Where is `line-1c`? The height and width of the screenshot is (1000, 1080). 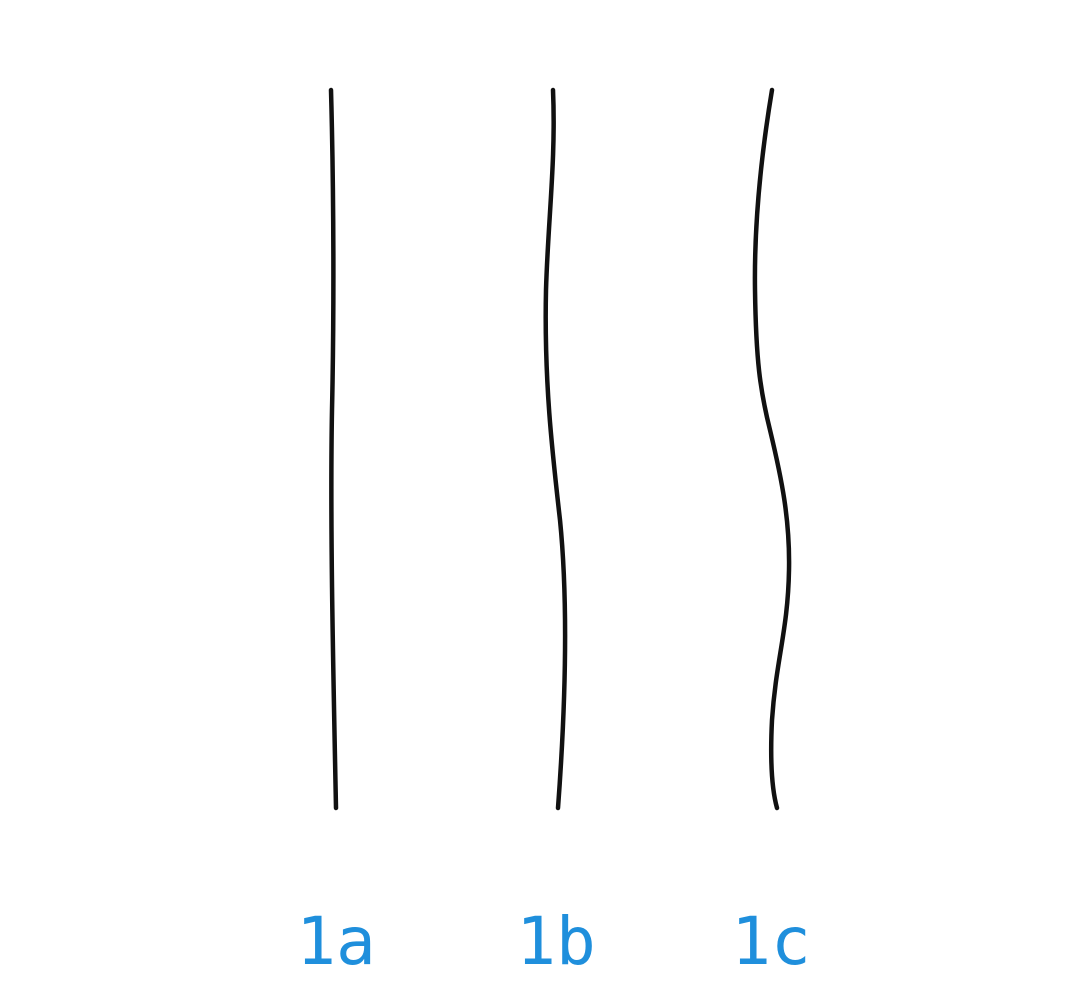 line-1c is located at coordinates (772, 449).